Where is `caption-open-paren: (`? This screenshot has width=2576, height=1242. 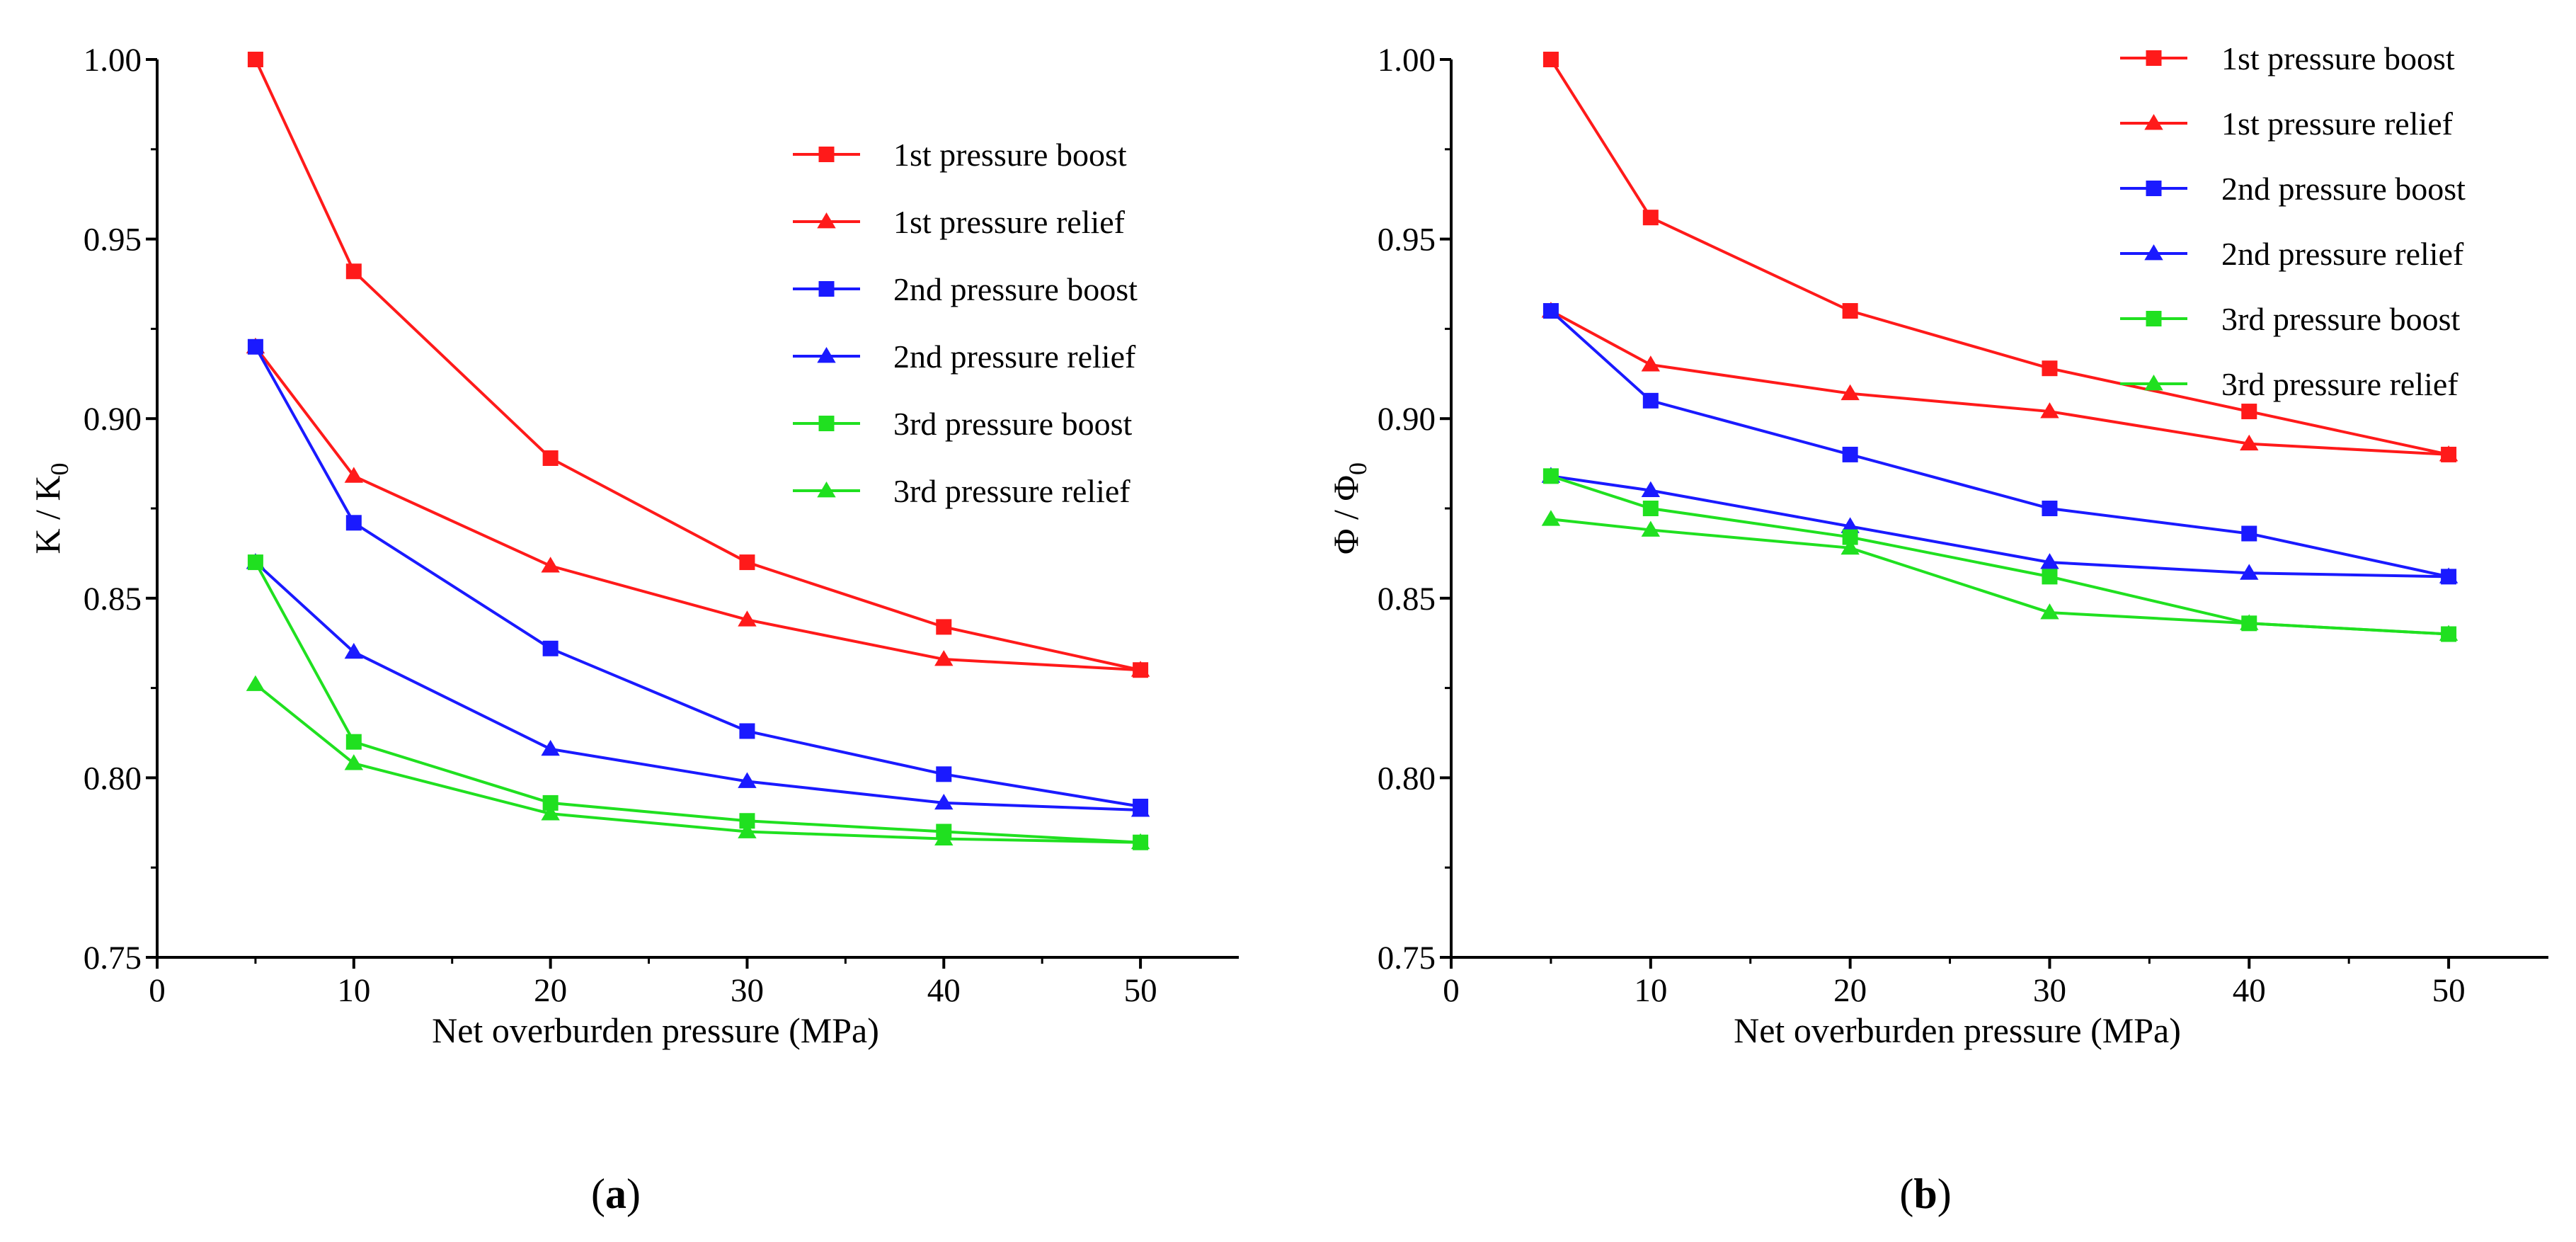 caption-open-paren: ( is located at coordinates (1906, 1193).